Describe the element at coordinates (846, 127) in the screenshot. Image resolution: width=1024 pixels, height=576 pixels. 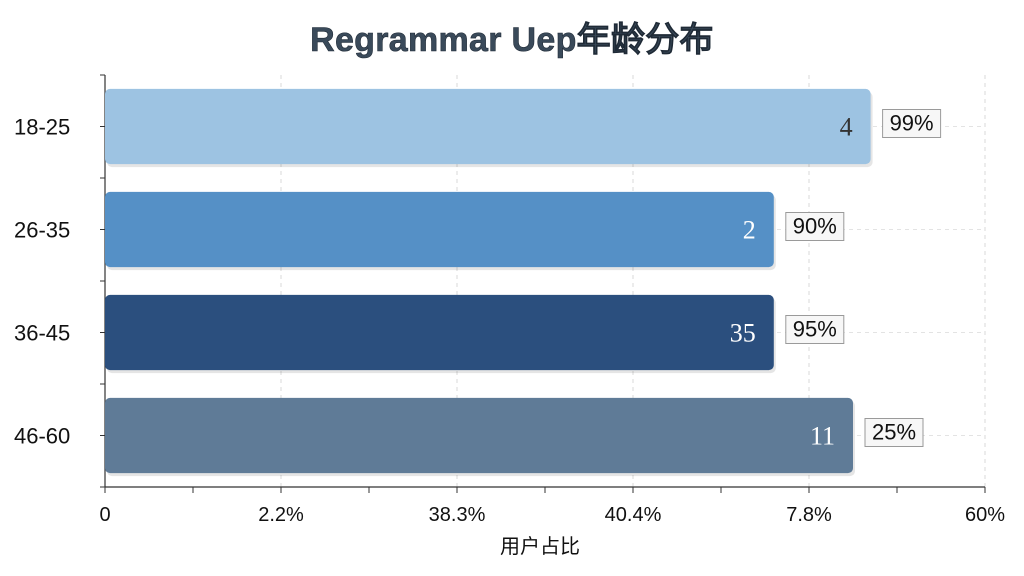
I see `bar-value-label: 4` at that location.